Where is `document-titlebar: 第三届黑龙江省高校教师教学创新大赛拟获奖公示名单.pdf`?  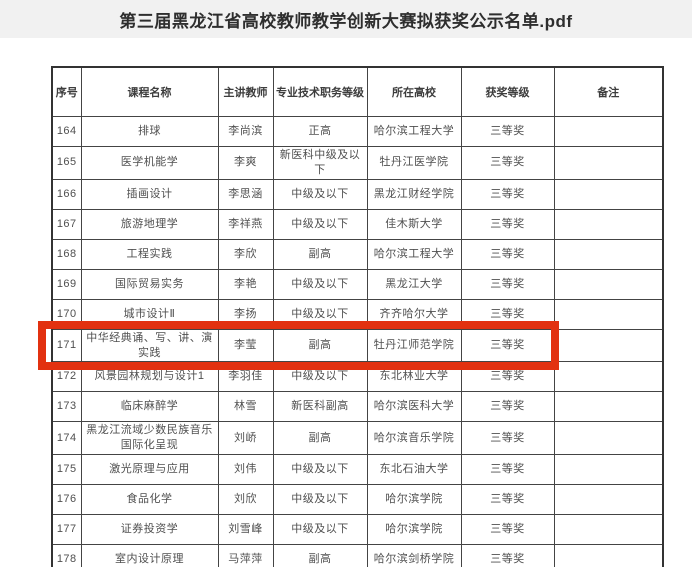
document-titlebar: 第三届黑龙江省高校教师教学创新大赛拟获奖公示名单.pdf is located at coordinates (346, 19).